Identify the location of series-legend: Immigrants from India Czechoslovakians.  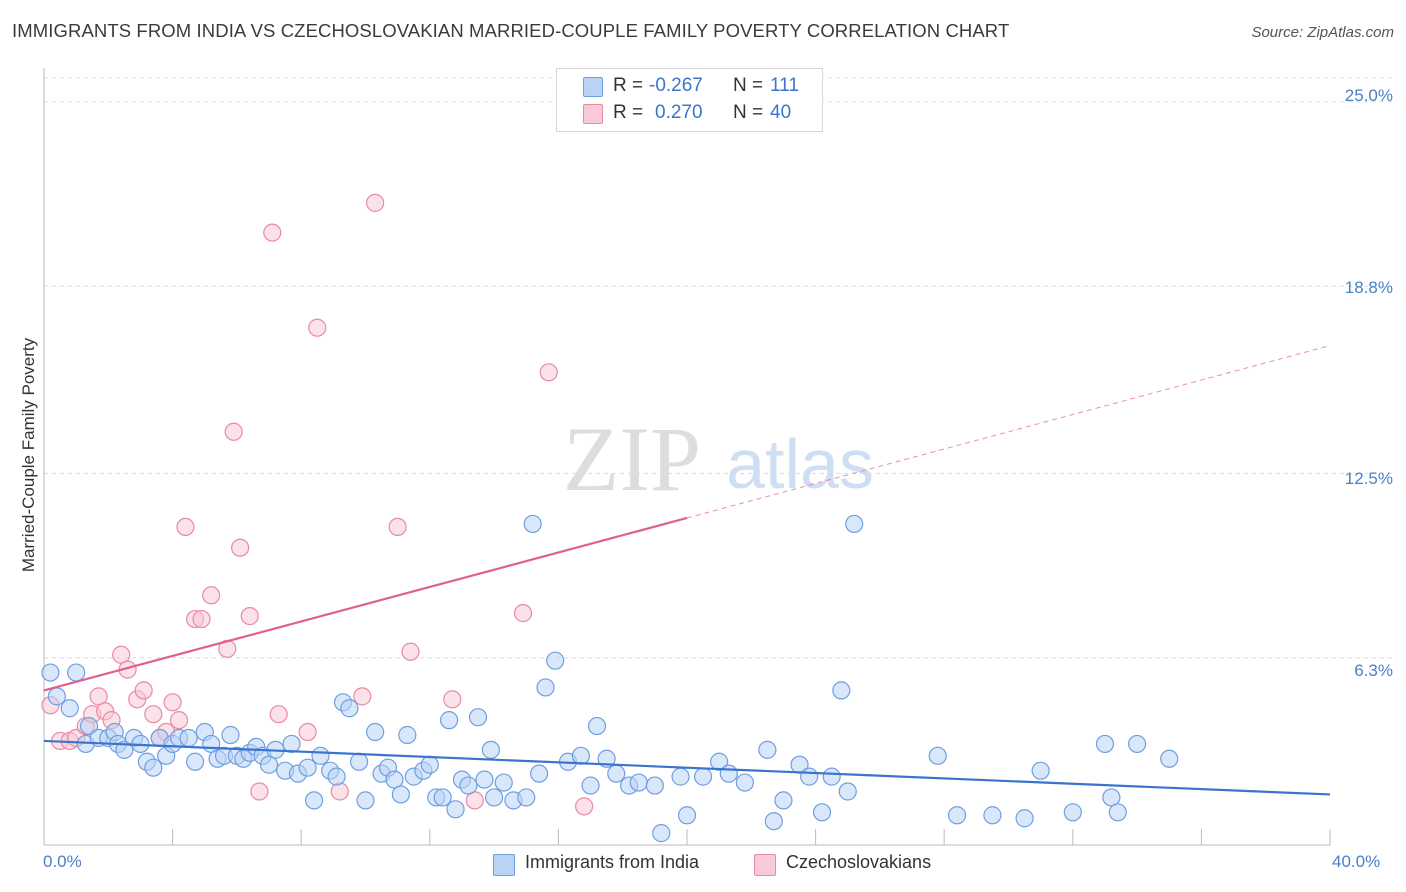
(703, 865).